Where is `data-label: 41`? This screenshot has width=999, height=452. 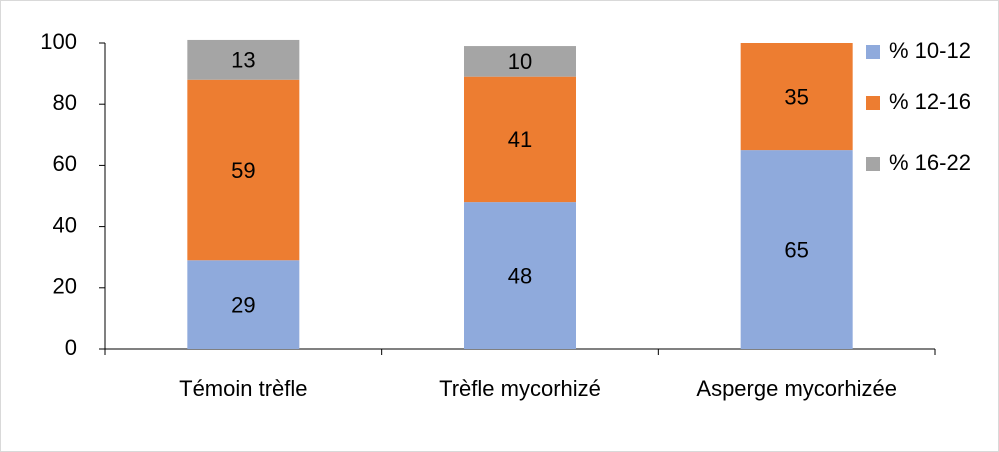
data-label: 41 is located at coordinates (520, 139).